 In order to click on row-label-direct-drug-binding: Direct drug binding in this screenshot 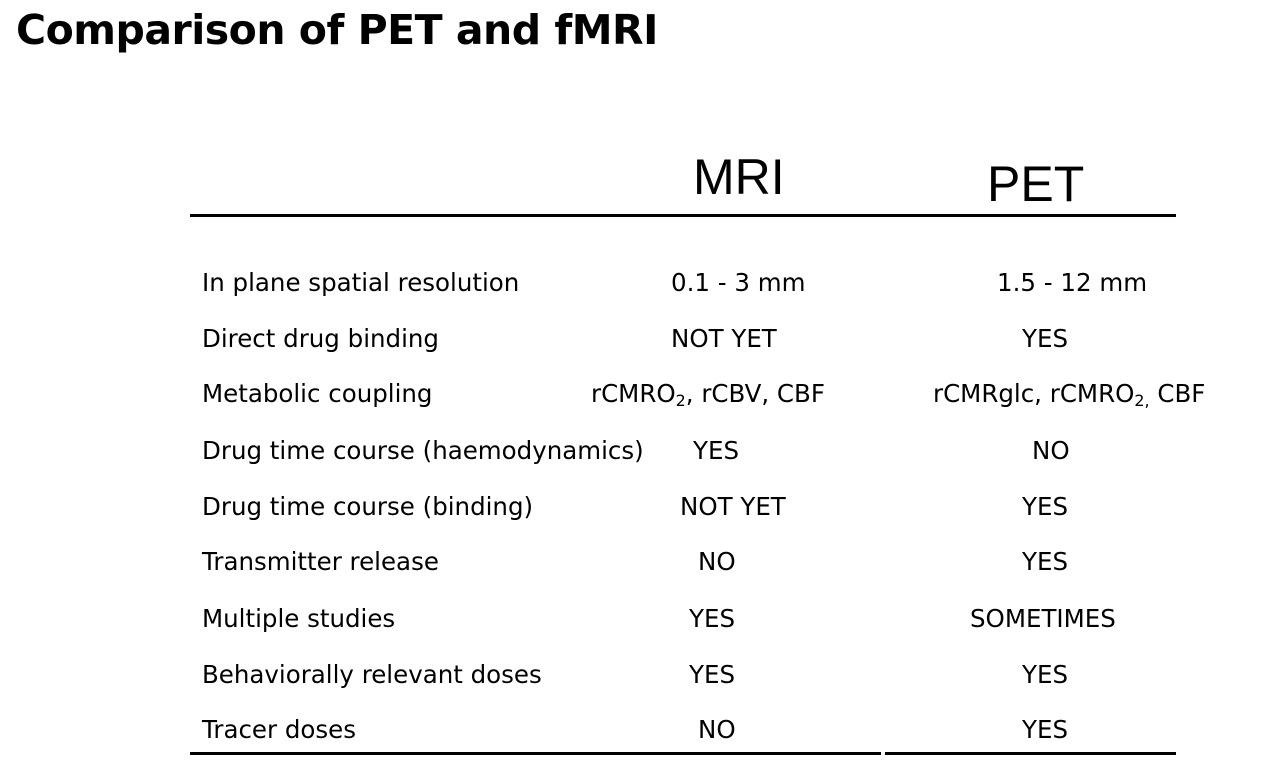, I will do `click(320, 338)`.